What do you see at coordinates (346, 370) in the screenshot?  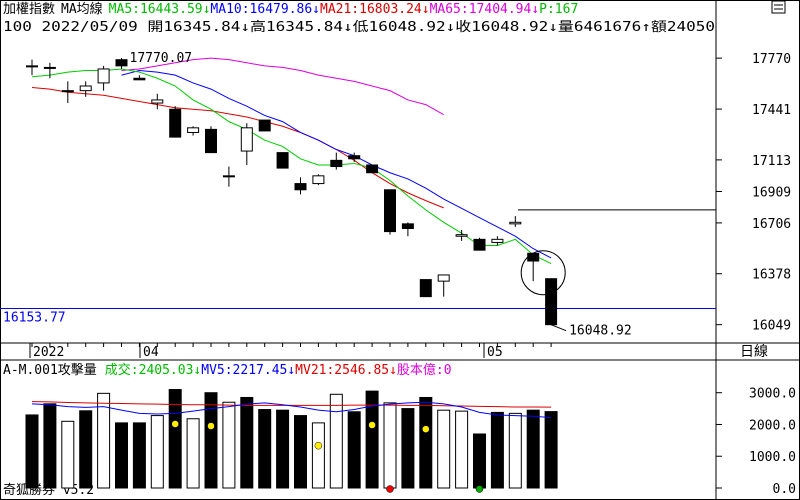 I see `mv21-value: MV21:2546.85↓` at bounding box center [346, 370].